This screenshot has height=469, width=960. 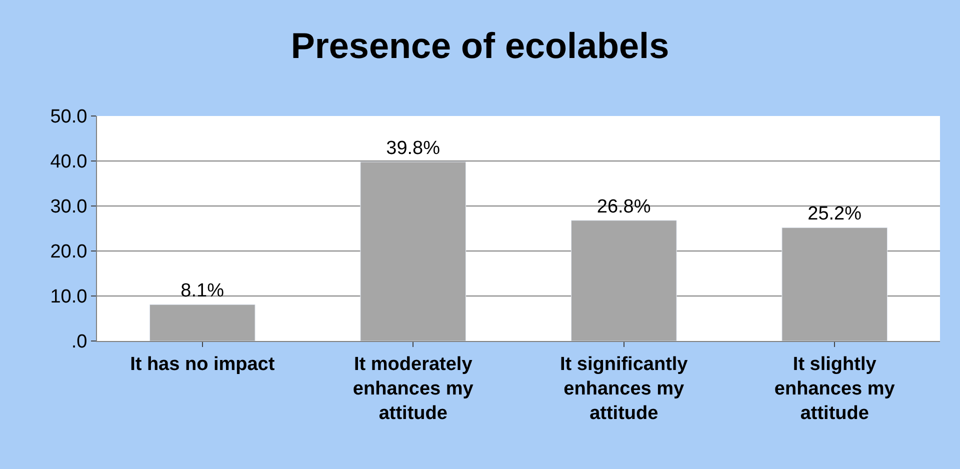 I want to click on data-label: 8.1%, so click(x=202, y=291).